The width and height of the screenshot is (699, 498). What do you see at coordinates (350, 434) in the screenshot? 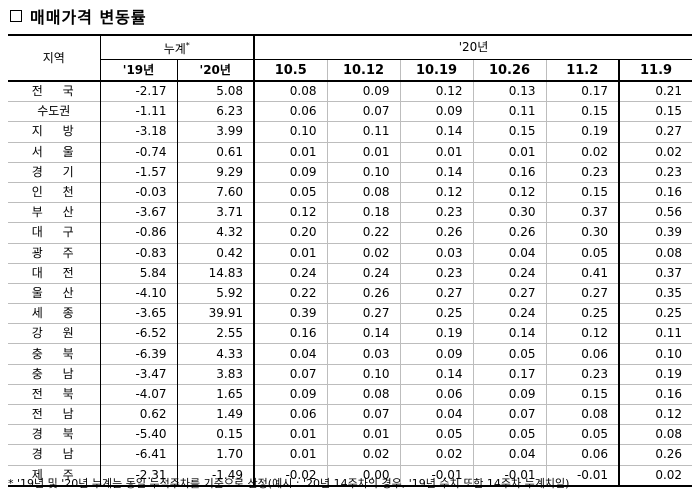
I see `table-row: 경 북 -5.40 0.15 0.01 0.01 0.05 0.05 0.05 0.08` at bounding box center [350, 434].